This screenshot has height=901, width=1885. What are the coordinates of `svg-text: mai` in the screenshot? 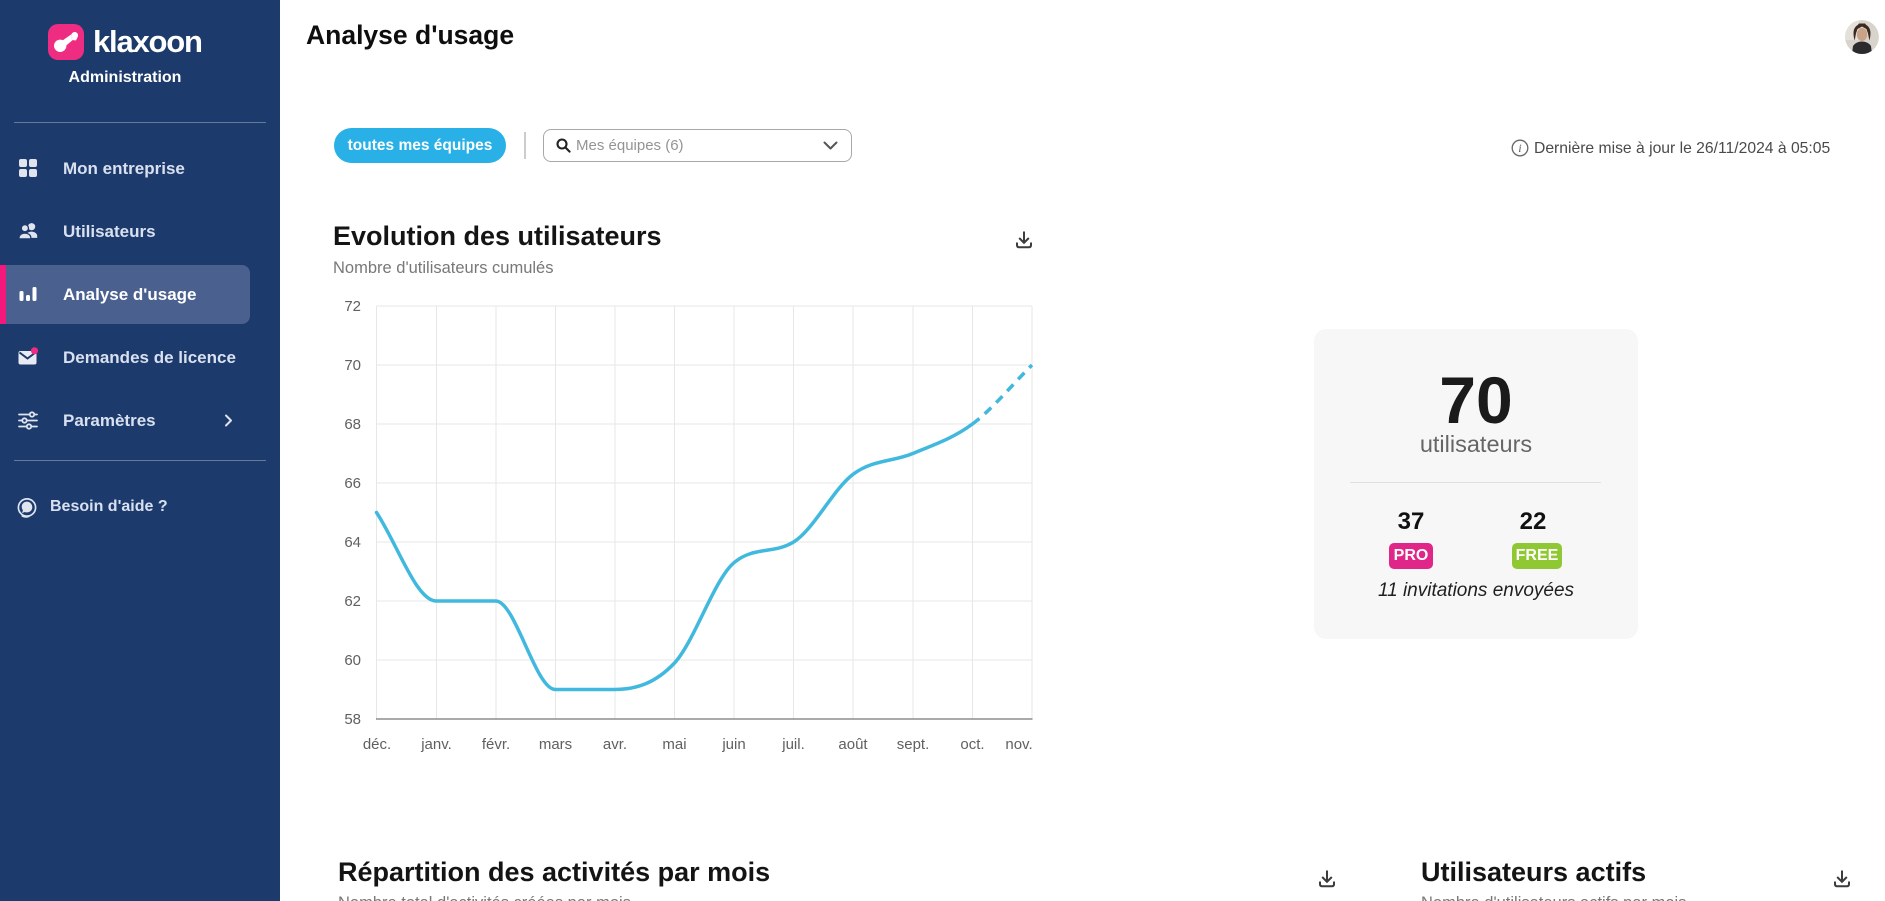 It's located at (674, 744).